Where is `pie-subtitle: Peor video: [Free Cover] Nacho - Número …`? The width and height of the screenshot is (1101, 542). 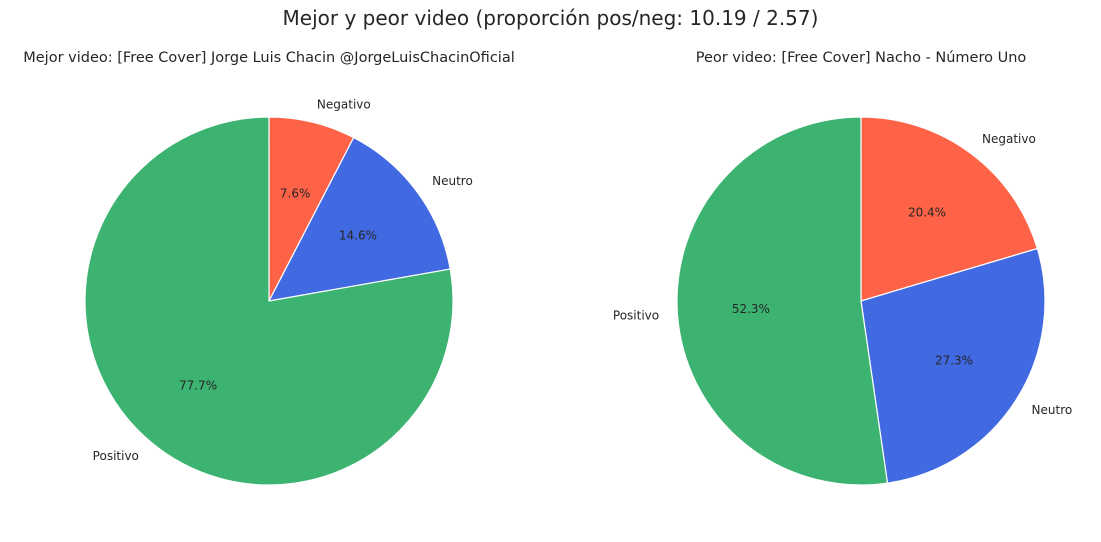 pie-subtitle: Peor video: [Free Cover] Nacho - Número … is located at coordinates (861, 58).